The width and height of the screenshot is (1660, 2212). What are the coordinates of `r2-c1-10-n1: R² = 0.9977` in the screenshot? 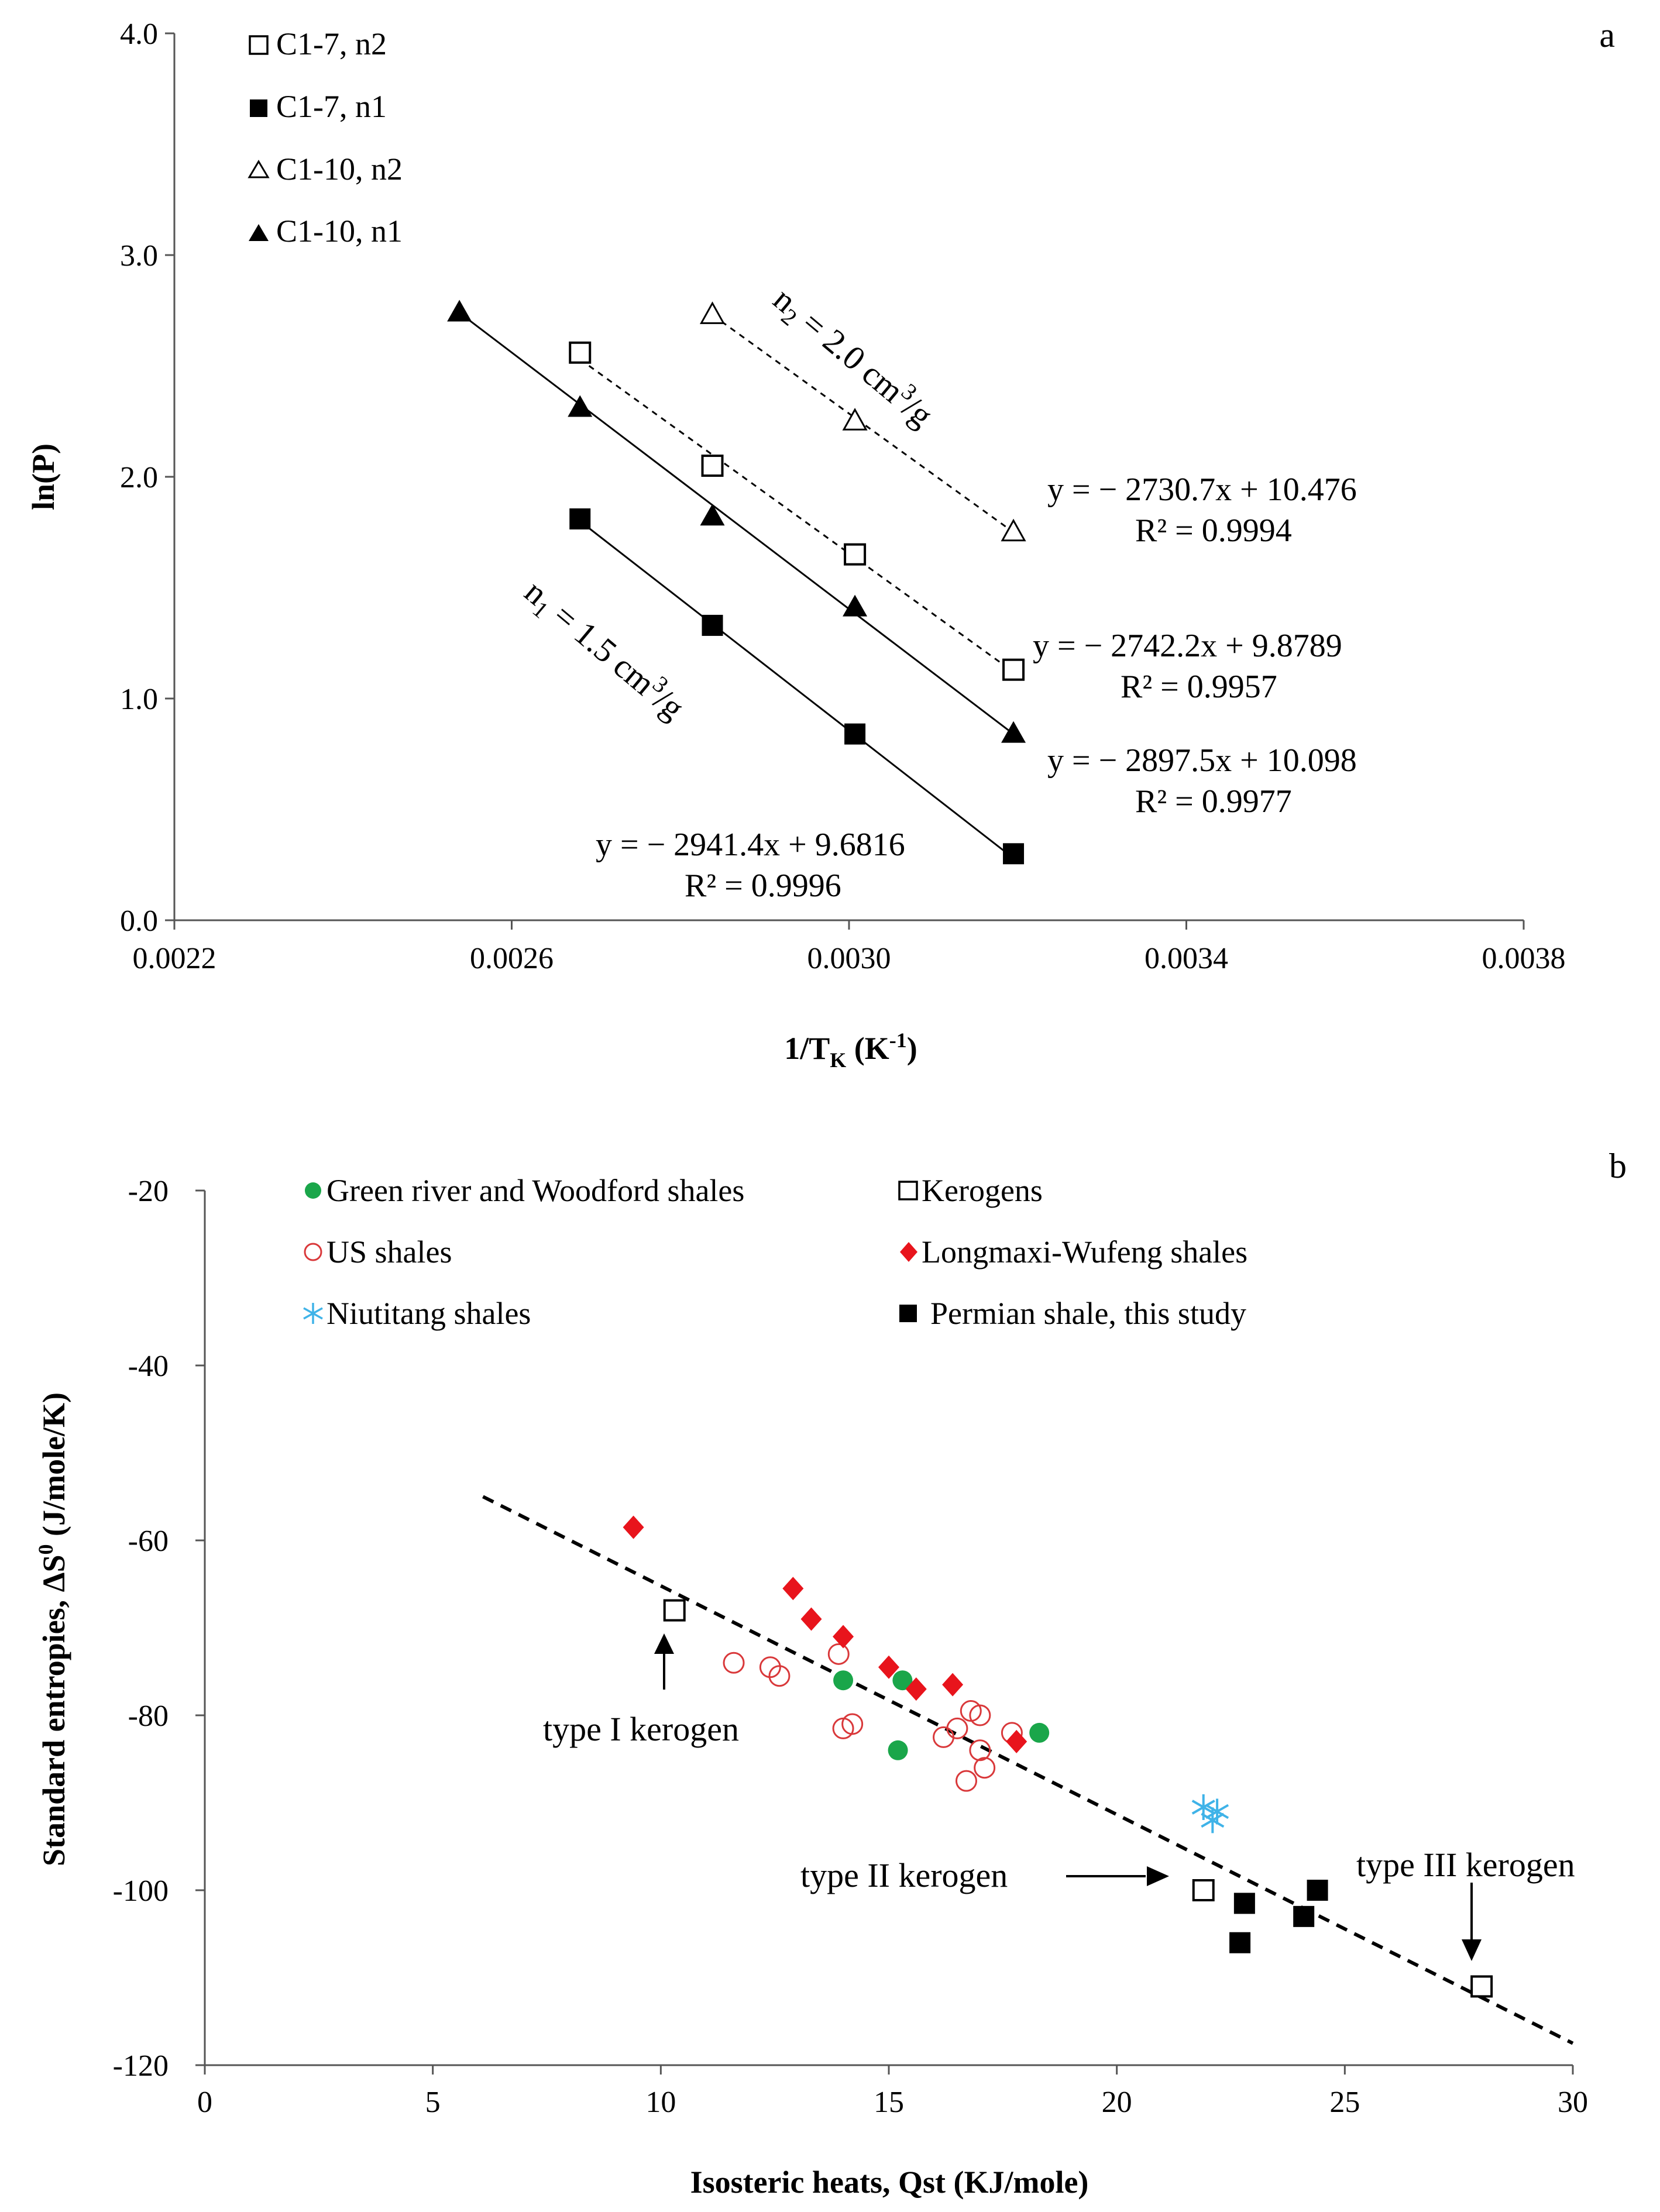 It's located at (1213, 801).